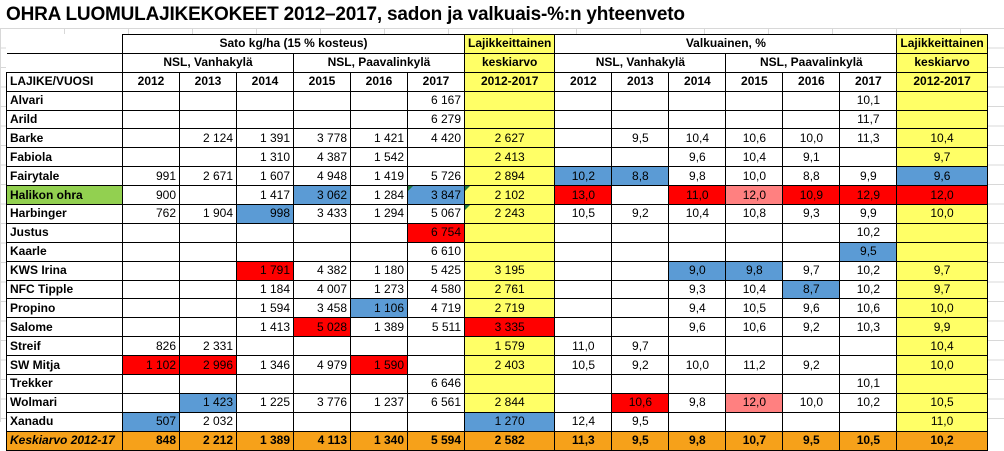  What do you see at coordinates (436, 138) in the screenshot?
I see `yield-cell: 4 420` at bounding box center [436, 138].